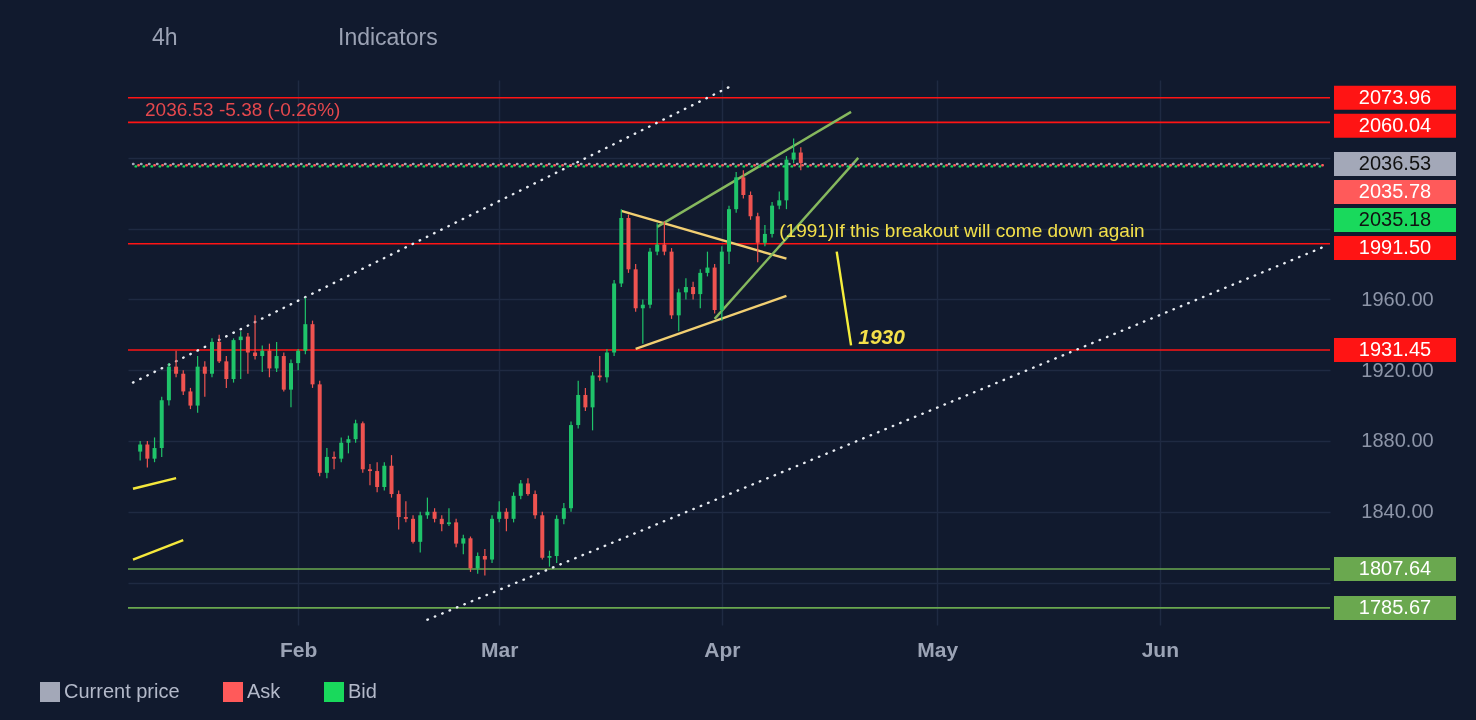 This screenshot has width=1476, height=720. I want to click on y-tick-label: 1840.00, so click(1397, 511).